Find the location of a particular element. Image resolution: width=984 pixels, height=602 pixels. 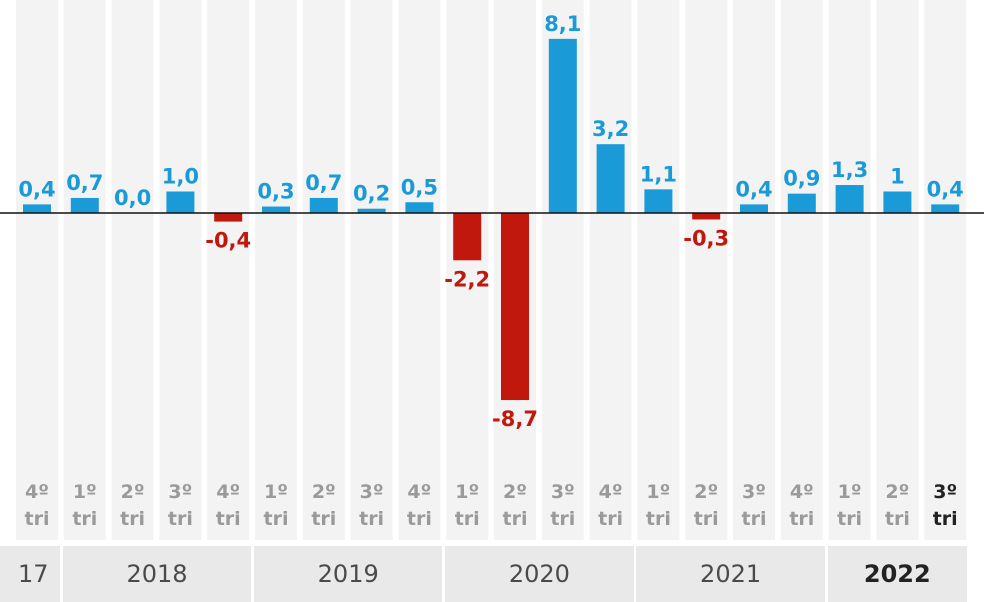

value-label: 3,2 is located at coordinates (610, 129).